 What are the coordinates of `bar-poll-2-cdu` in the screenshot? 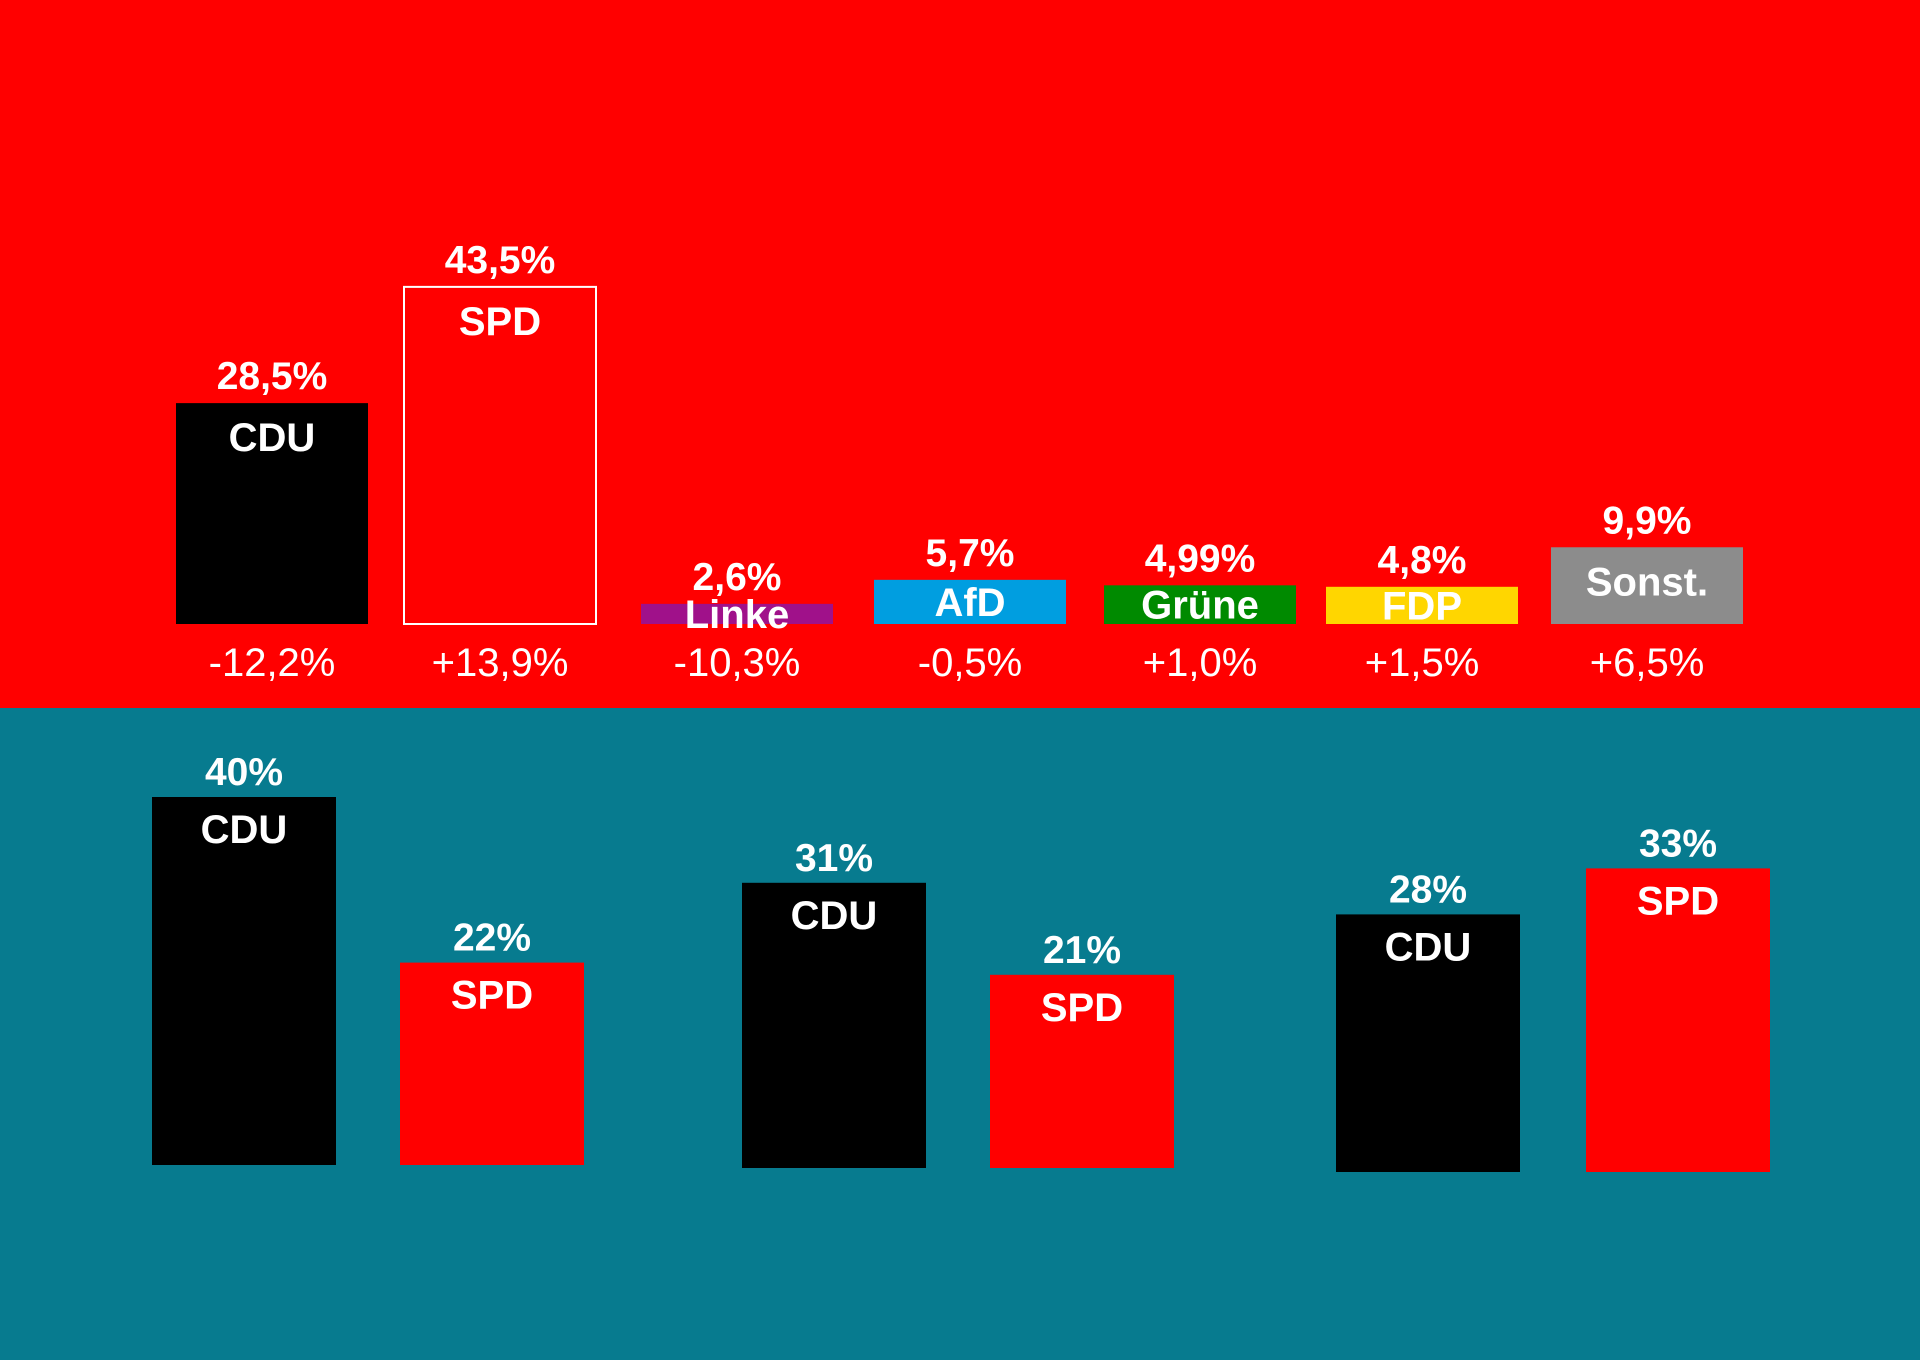 It's located at (834, 1025).